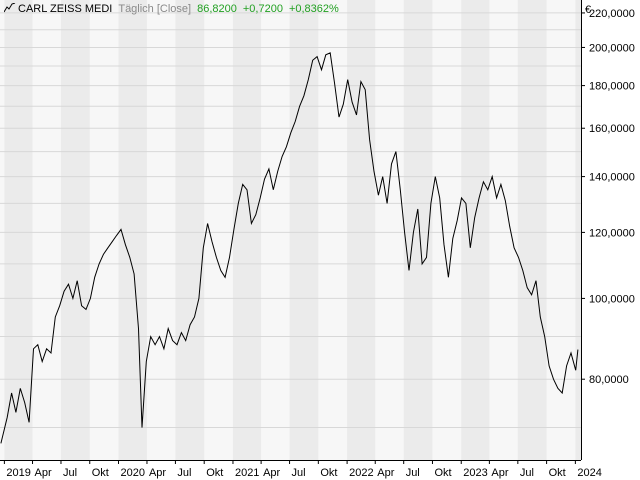 This screenshot has height=480, width=640. Describe the element at coordinates (612, 299) in the screenshot. I see `y-tick-label: 100,0000` at that location.